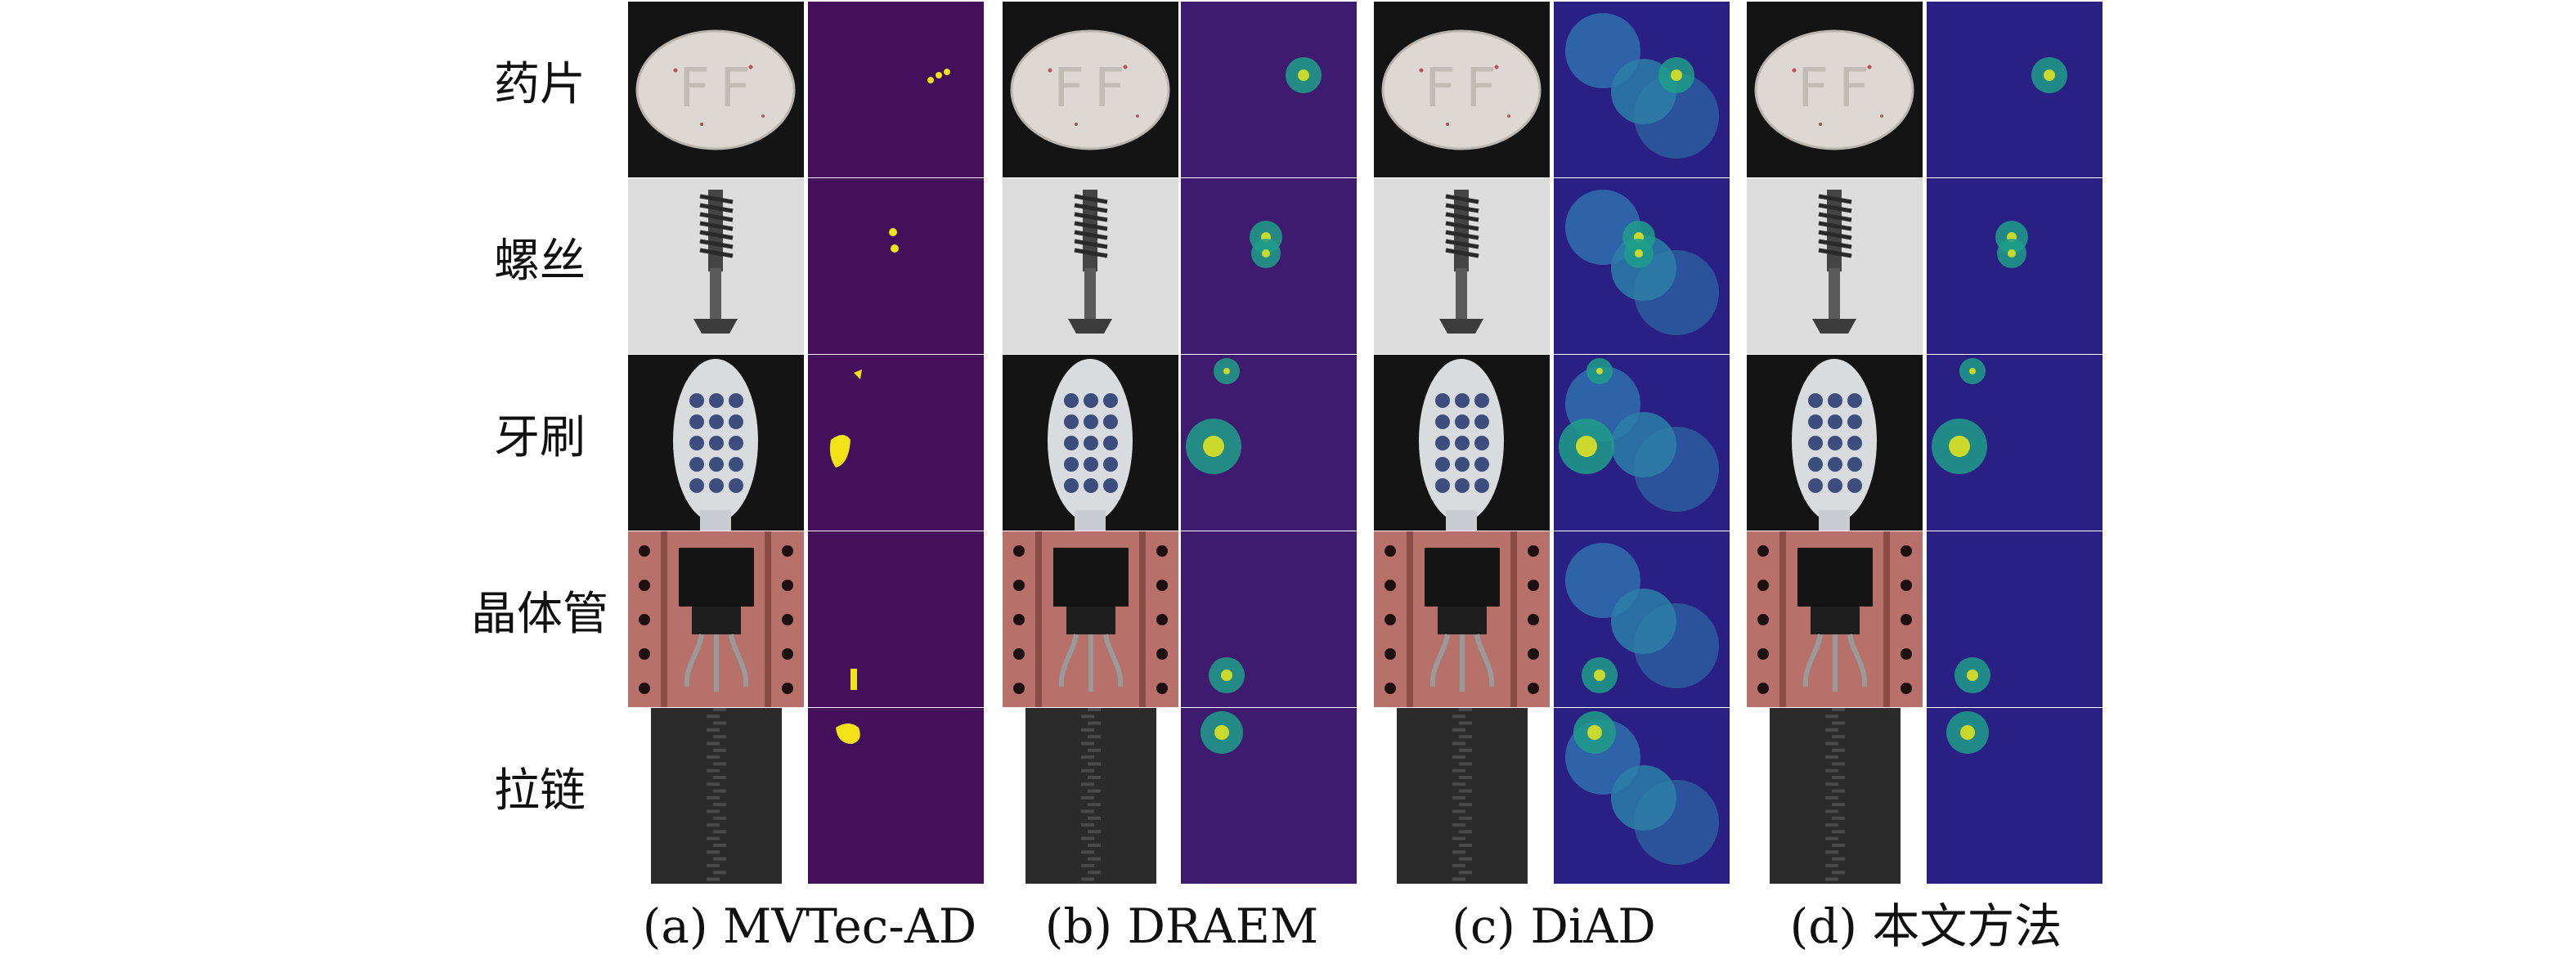 The height and width of the screenshot is (963, 2576). I want to click on caption-mvtec-ad: (a) MVTec-AD, so click(810, 926).